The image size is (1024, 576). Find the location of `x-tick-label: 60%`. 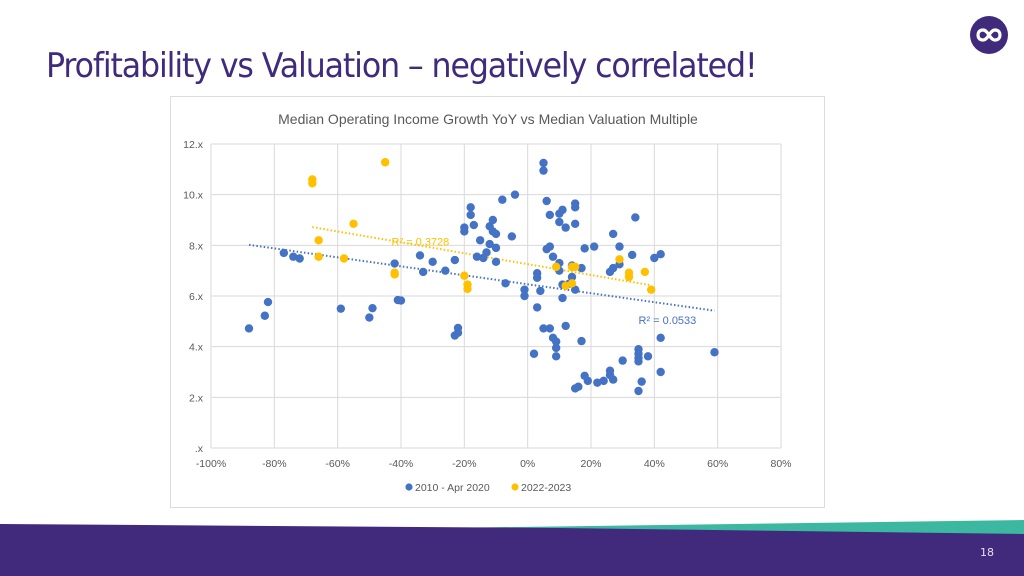

x-tick-label: 60% is located at coordinates (717, 464).